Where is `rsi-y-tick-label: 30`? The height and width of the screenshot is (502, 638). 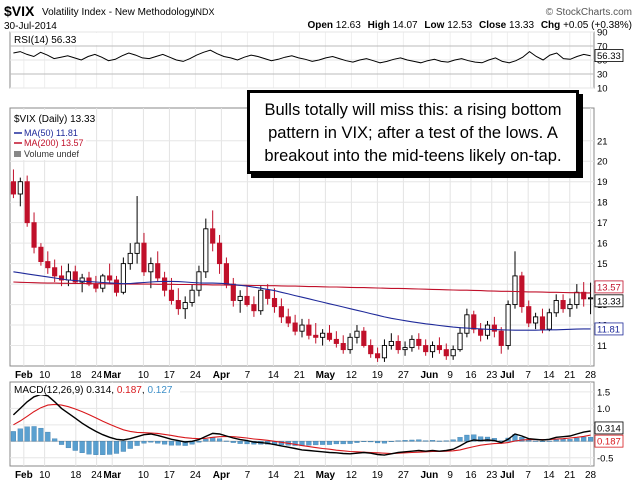 rsi-y-tick-label: 30 is located at coordinates (602, 75).